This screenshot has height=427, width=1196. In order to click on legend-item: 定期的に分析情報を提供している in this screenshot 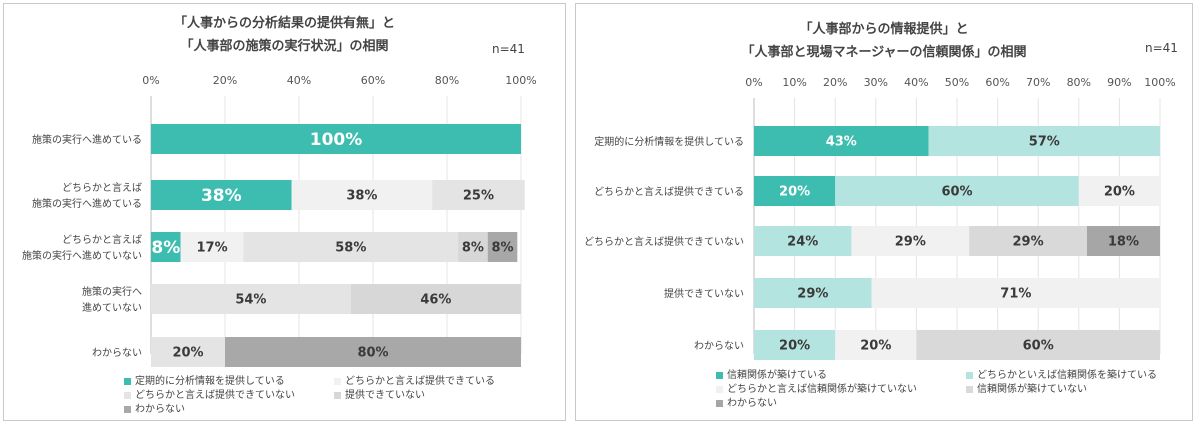, I will do `click(204, 379)`.